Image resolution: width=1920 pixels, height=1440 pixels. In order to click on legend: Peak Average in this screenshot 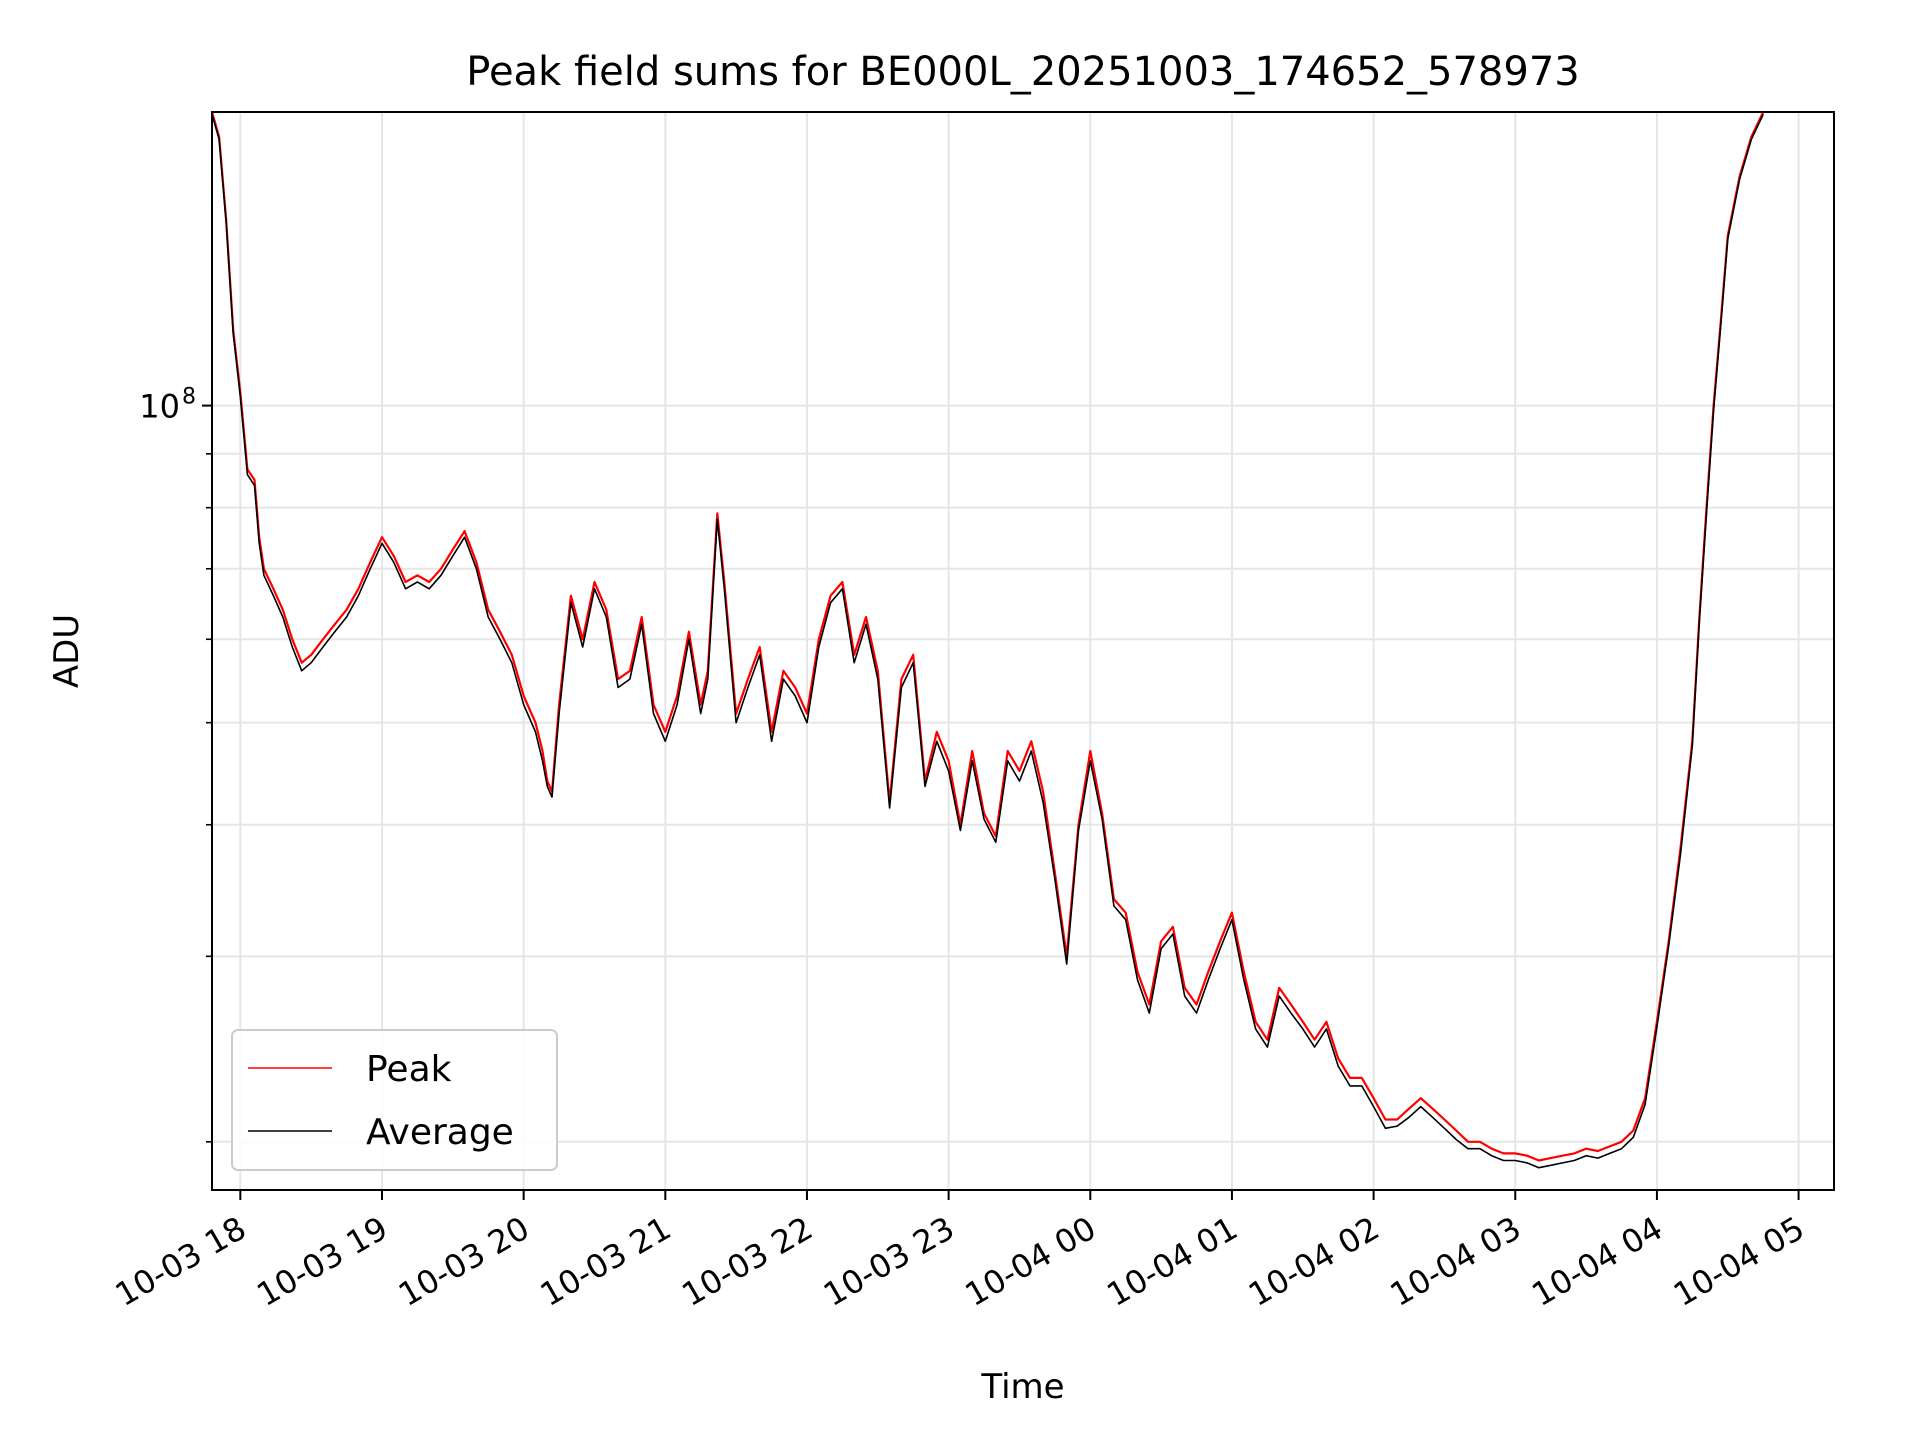, I will do `click(394, 1100)`.